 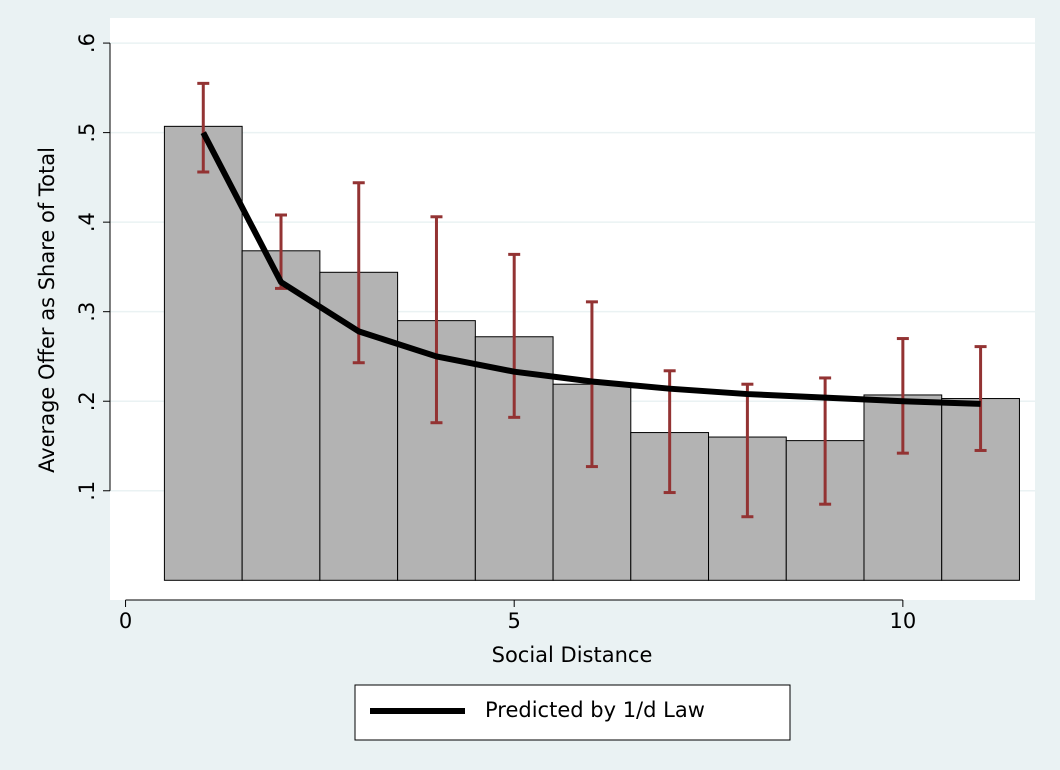 I want to click on y-axis-title: Average Offer as Share of Total, so click(x=47, y=310).